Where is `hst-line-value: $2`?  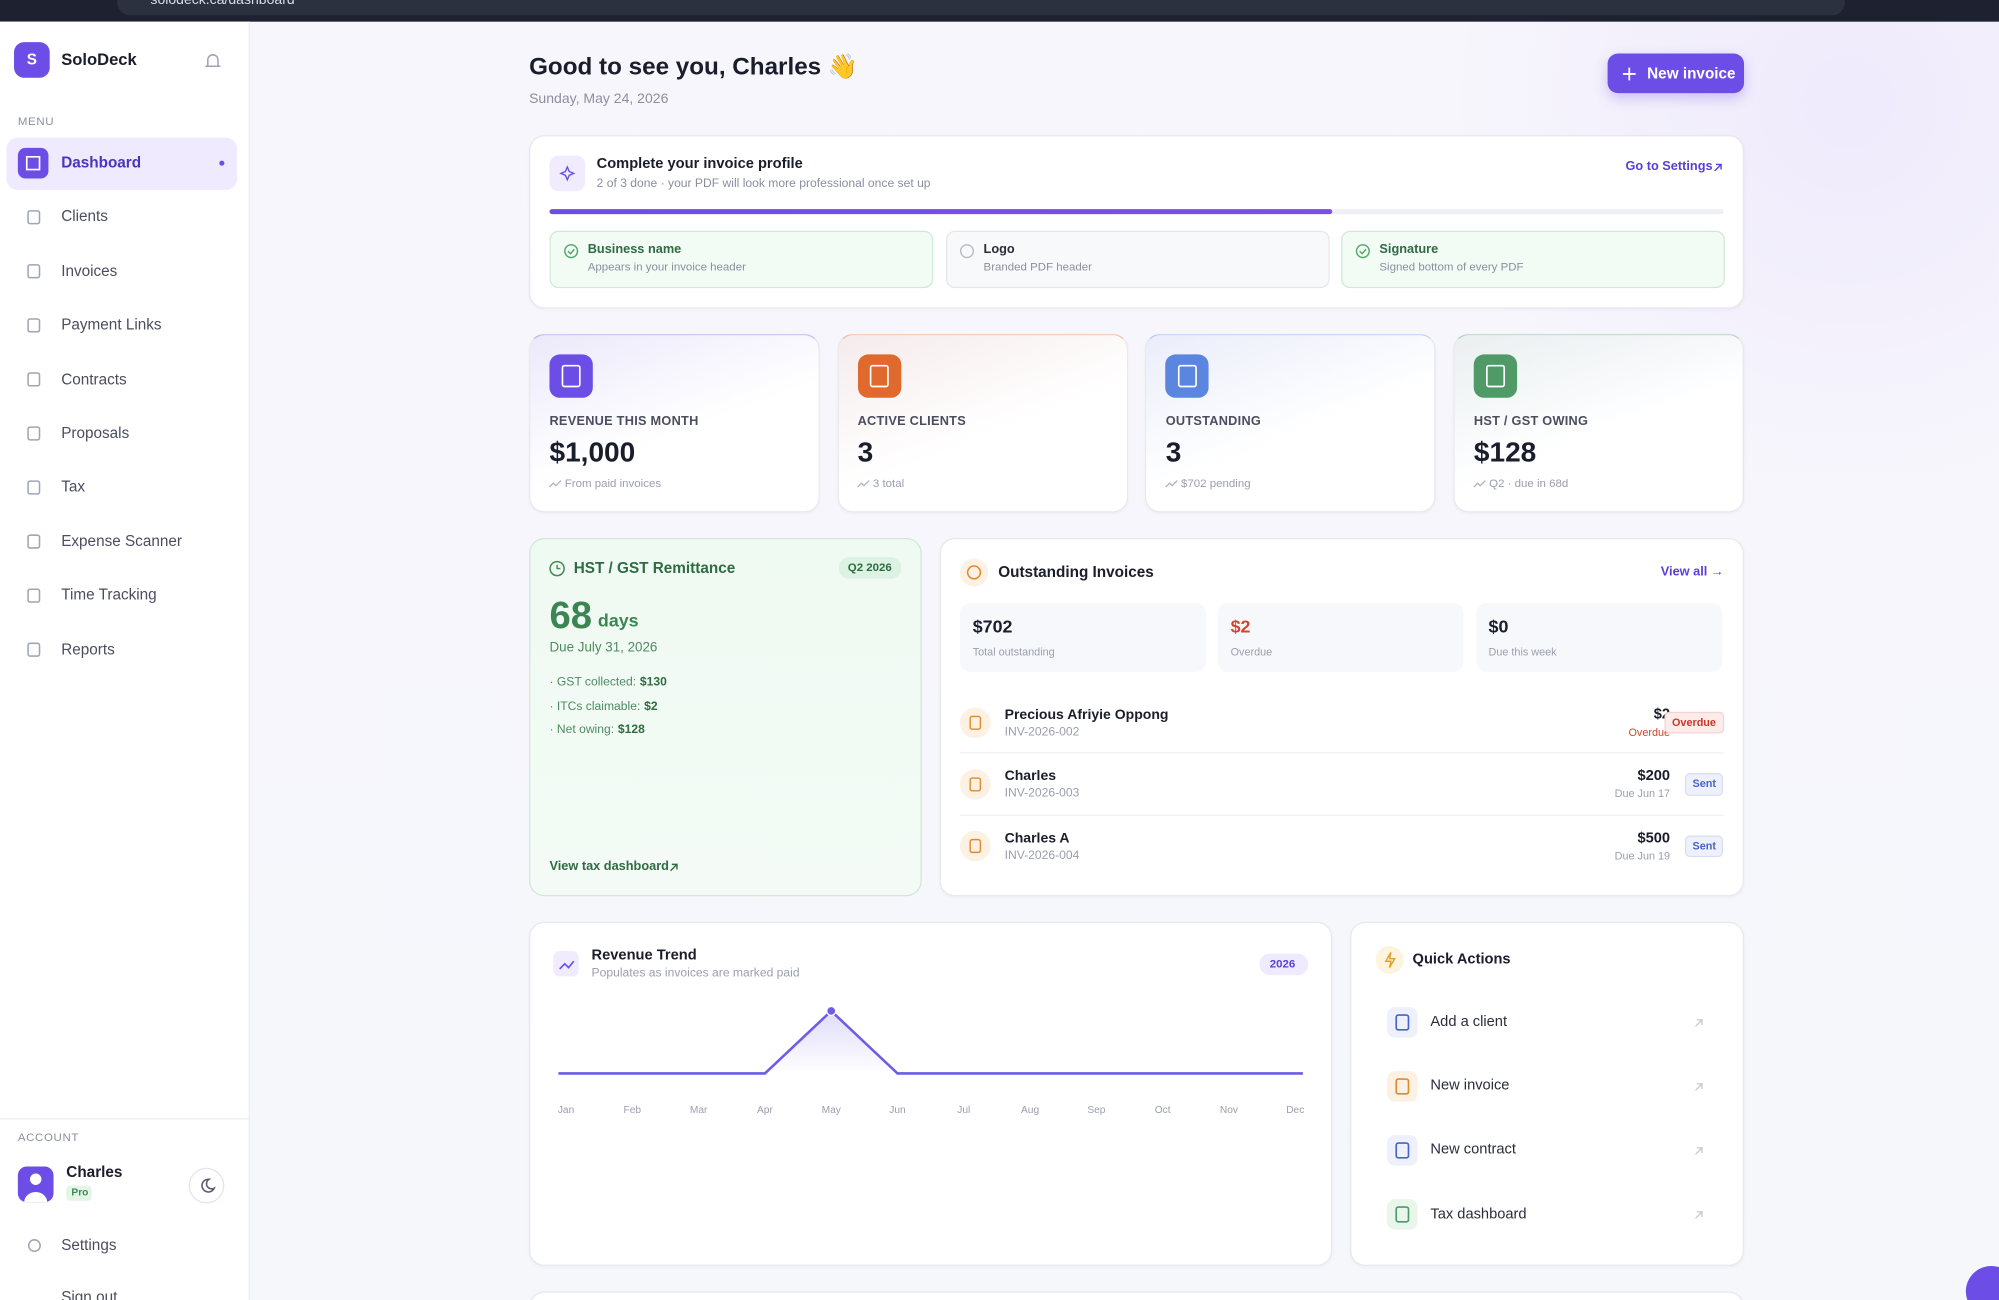
hst-line-value: $2 is located at coordinates (651, 706).